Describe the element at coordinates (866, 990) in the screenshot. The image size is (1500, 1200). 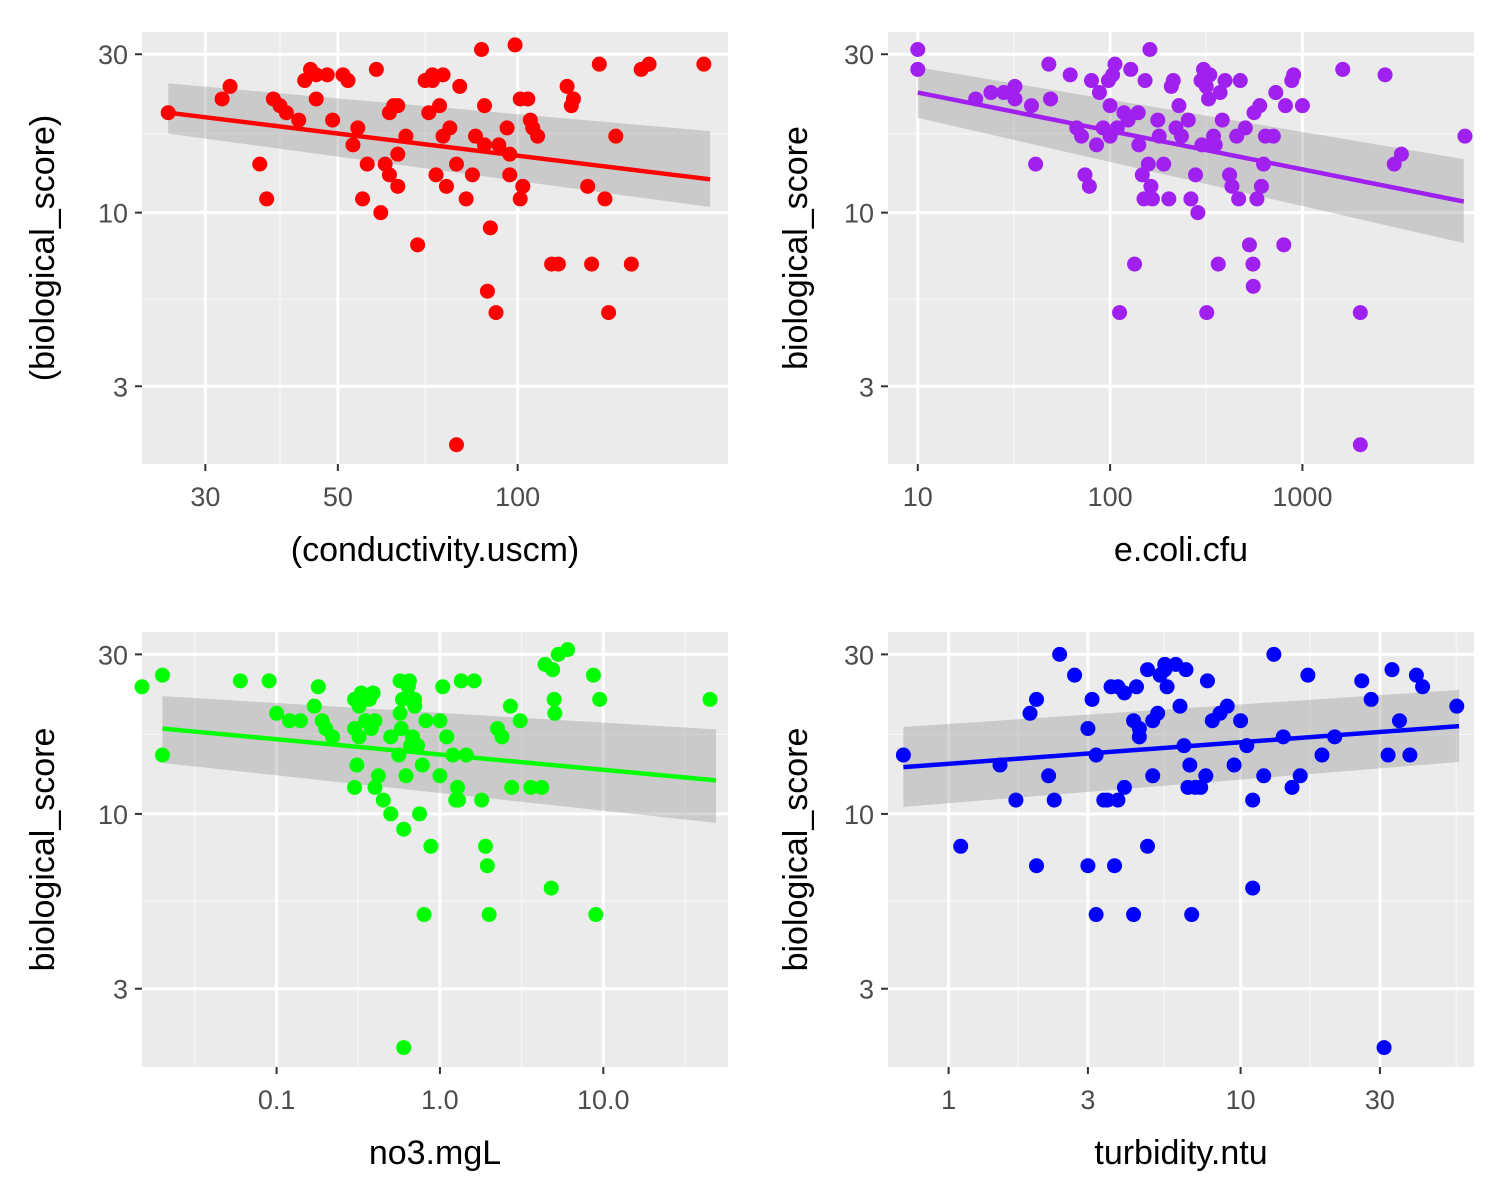
I see `y-tick-label: 3` at that location.